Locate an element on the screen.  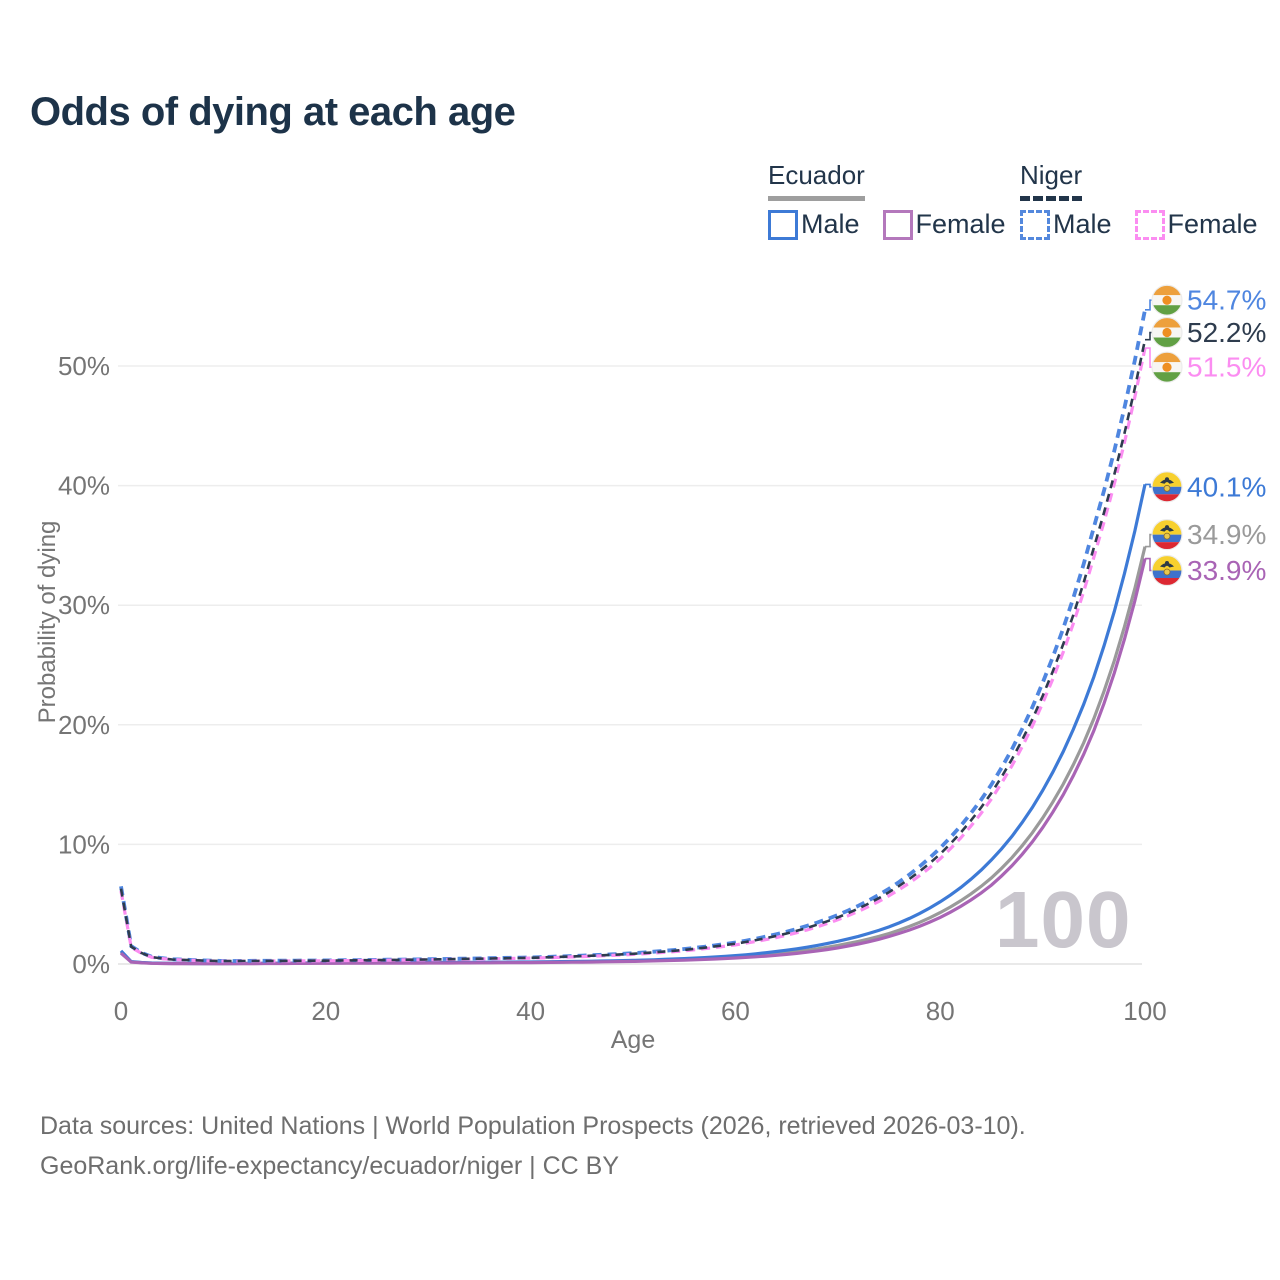
x-tick-40: 40 is located at coordinates (530, 1011).